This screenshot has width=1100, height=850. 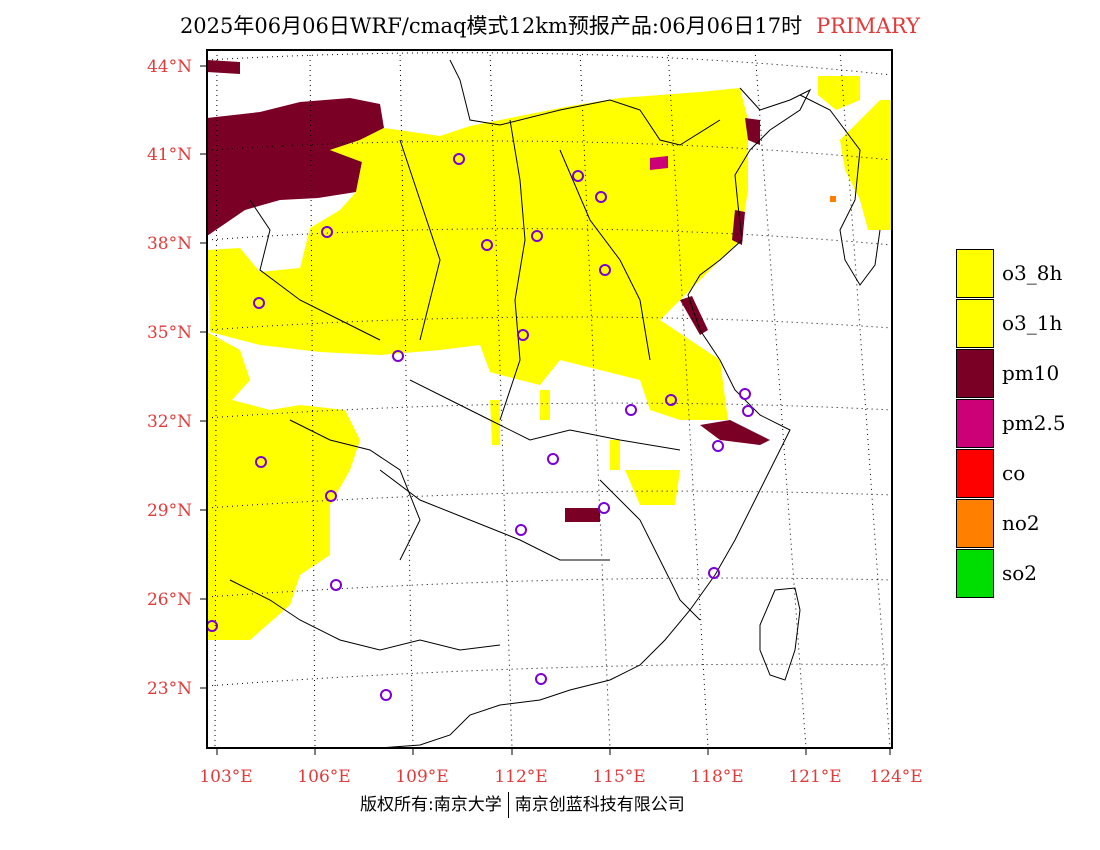 What do you see at coordinates (866, 165) in the screenshot?
I see `o3-northeast-area` at bounding box center [866, 165].